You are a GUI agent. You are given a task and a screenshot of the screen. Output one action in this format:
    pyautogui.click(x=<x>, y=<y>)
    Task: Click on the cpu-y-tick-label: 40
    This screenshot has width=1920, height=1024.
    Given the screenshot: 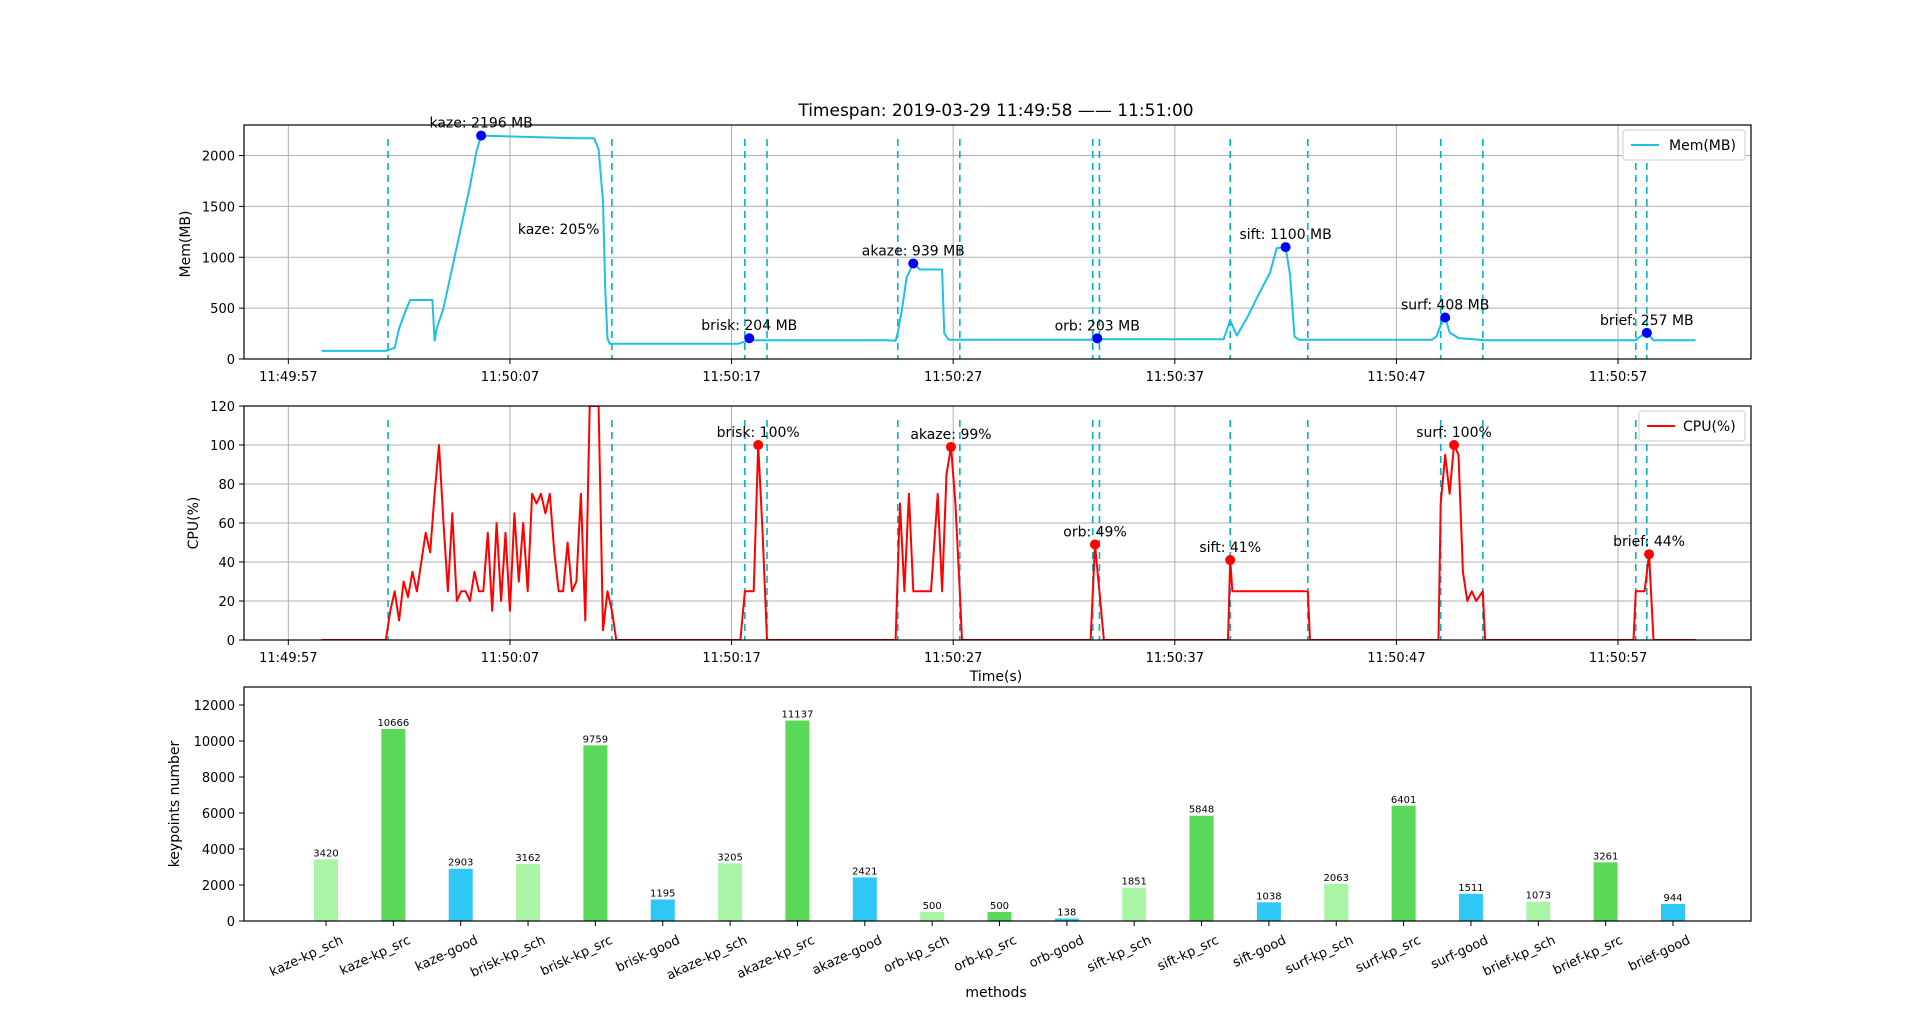 What is the action you would take?
    pyautogui.click(x=226, y=563)
    